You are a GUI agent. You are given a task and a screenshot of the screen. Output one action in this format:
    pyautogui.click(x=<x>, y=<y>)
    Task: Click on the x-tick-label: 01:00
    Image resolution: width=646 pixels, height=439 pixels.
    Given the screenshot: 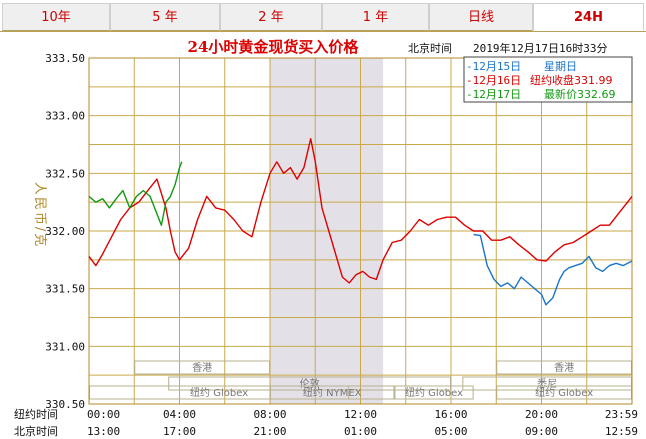 What is the action you would take?
    pyautogui.click(x=360, y=431)
    